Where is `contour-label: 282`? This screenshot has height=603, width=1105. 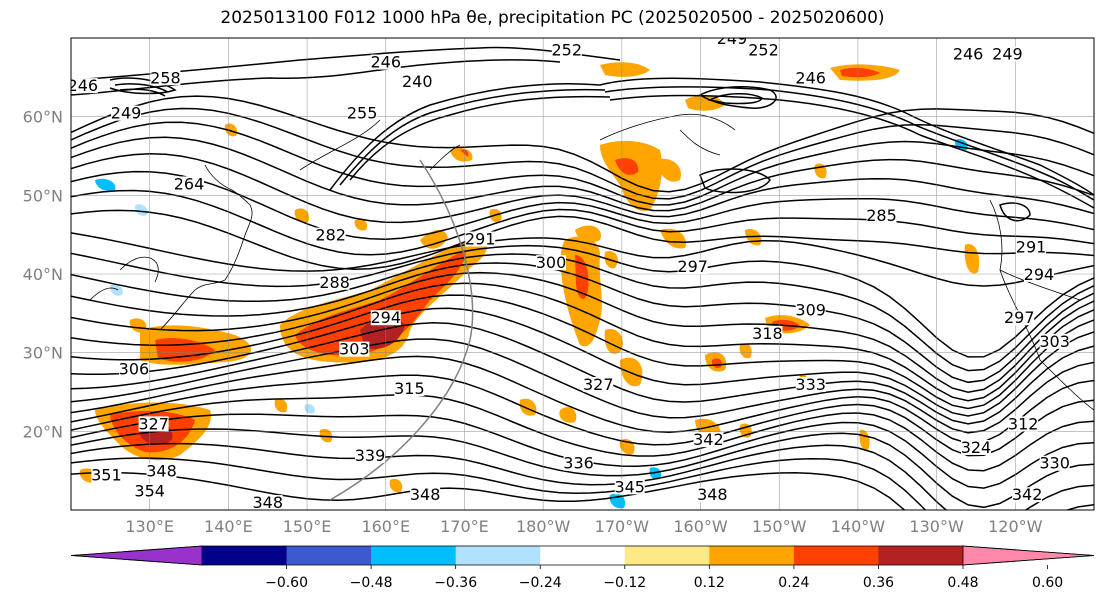 contour-label: 282 is located at coordinates (330, 235).